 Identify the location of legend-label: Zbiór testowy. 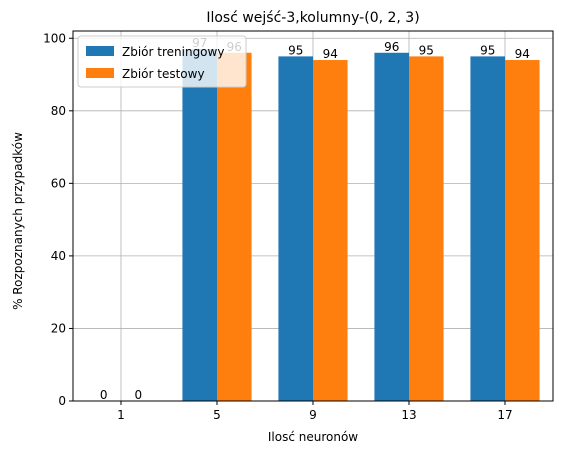
(163, 74).